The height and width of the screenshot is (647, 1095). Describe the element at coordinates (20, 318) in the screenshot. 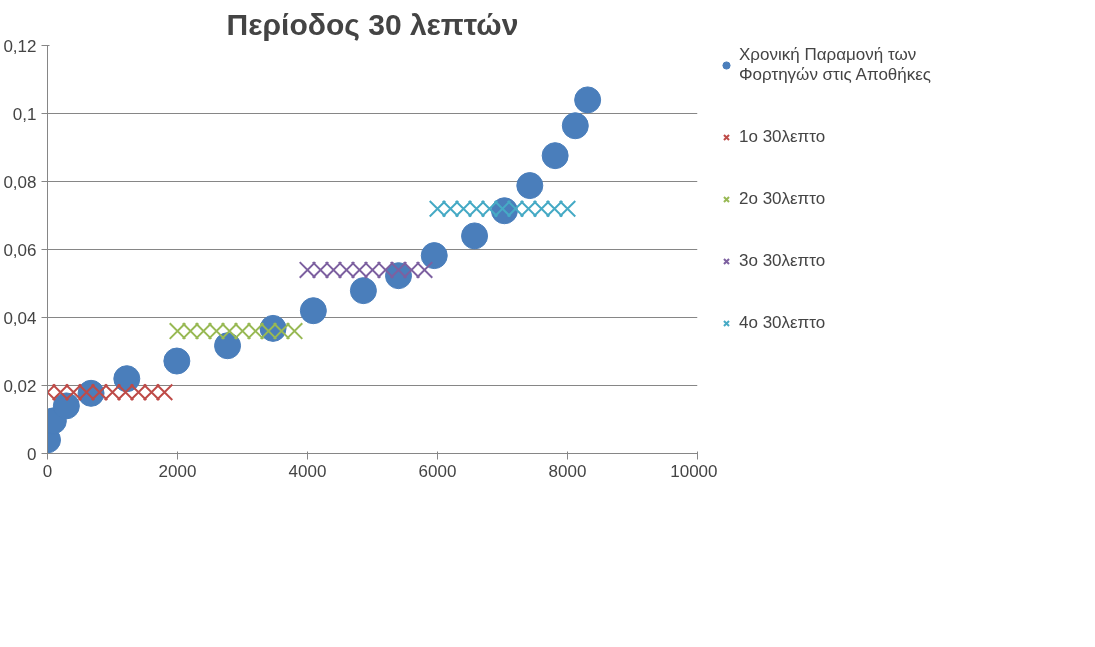

I see `y-tick-label: 0,04` at that location.